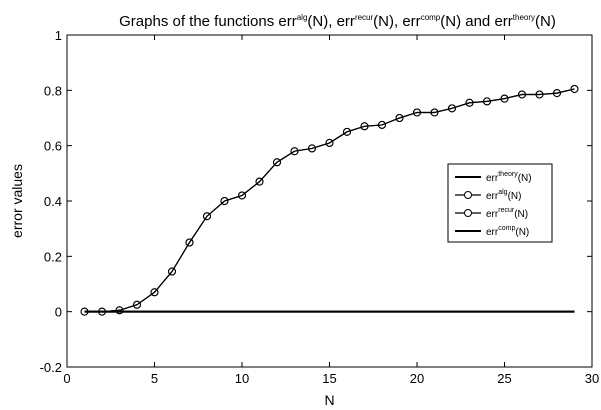 The width and height of the screenshot is (601, 410). Describe the element at coordinates (58, 312) in the screenshot. I see `y-tick-label: 0` at that location.